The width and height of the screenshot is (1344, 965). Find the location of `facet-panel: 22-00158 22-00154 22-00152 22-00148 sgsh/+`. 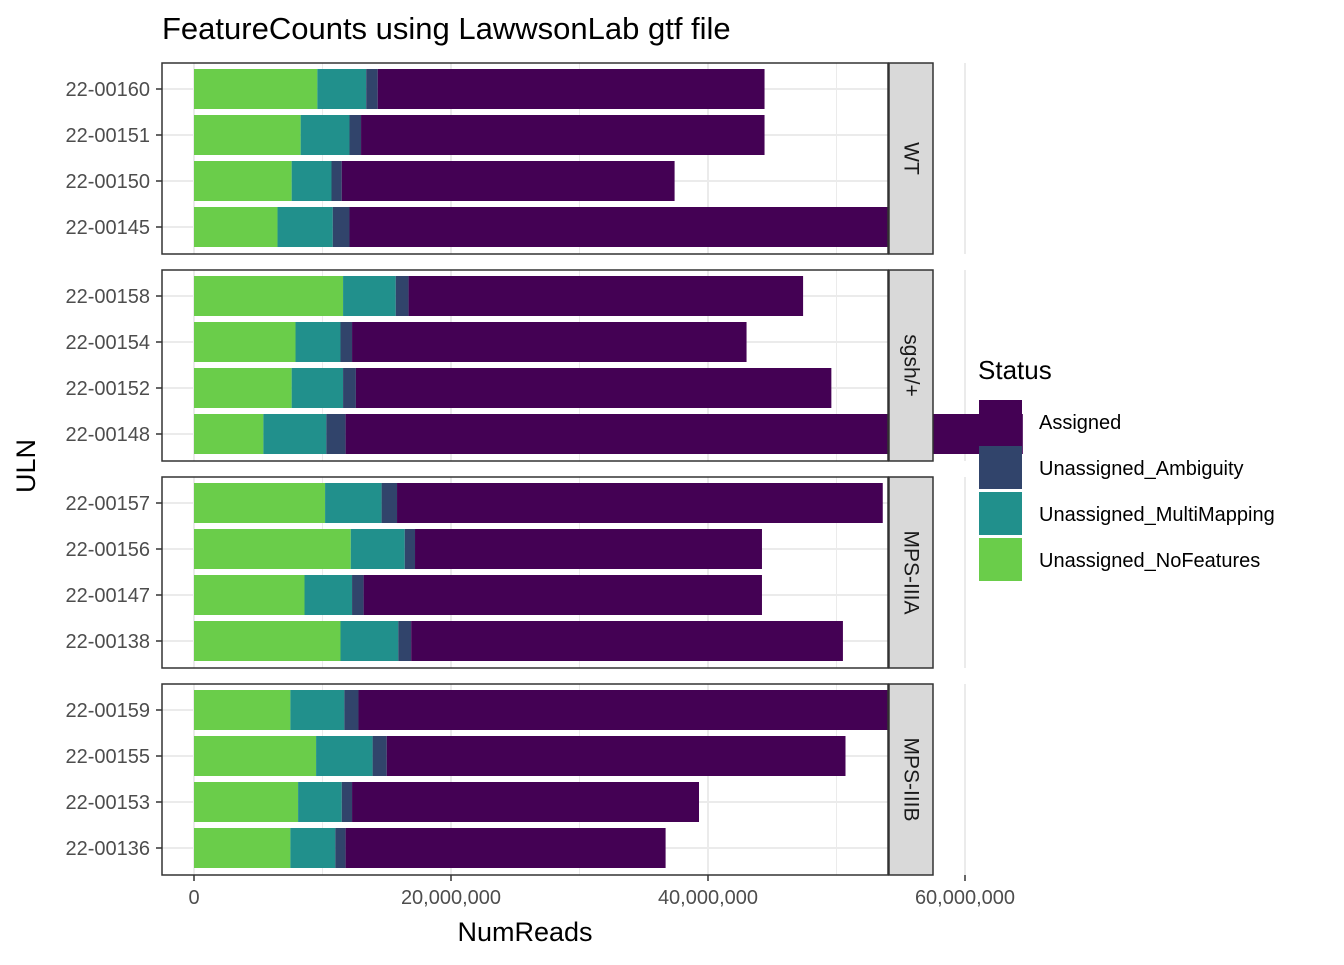

facet-panel: 22-00158 22-00154 22-00152 22-00148 sgsh/+ is located at coordinates (544, 365).